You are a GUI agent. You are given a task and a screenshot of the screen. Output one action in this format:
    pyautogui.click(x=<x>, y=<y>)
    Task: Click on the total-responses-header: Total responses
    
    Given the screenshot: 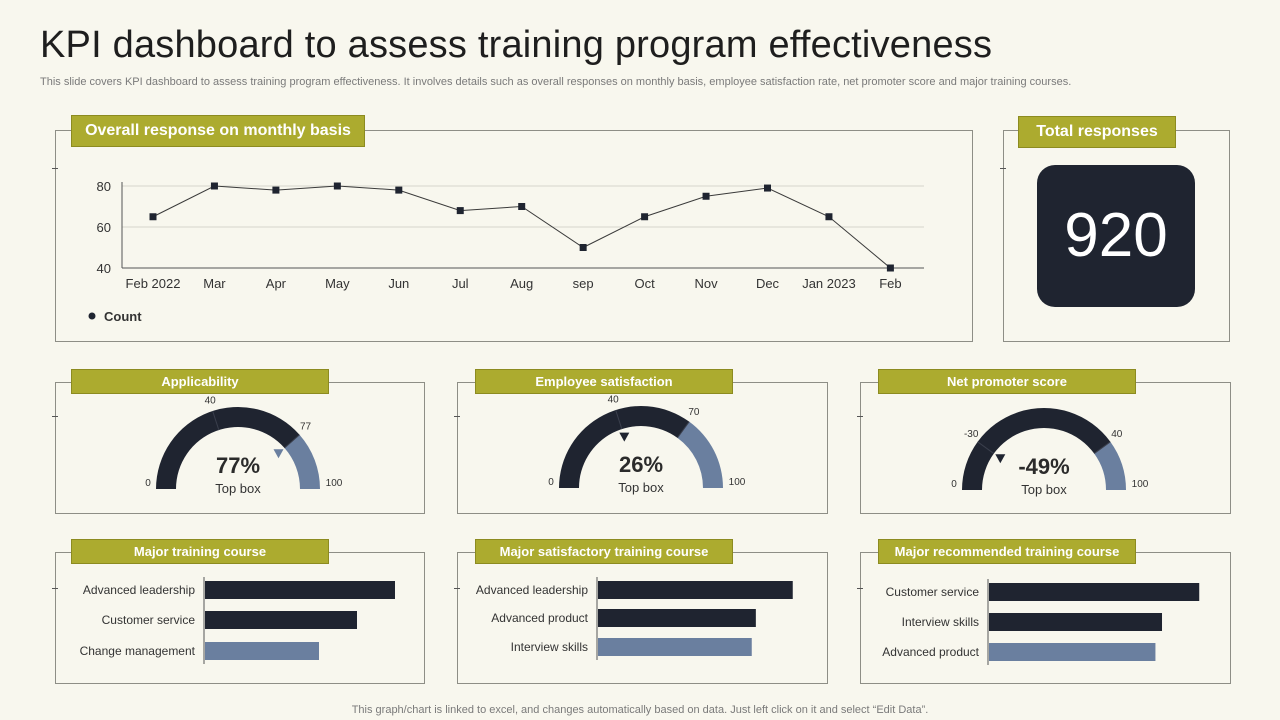 What is the action you would take?
    pyautogui.click(x=1097, y=132)
    